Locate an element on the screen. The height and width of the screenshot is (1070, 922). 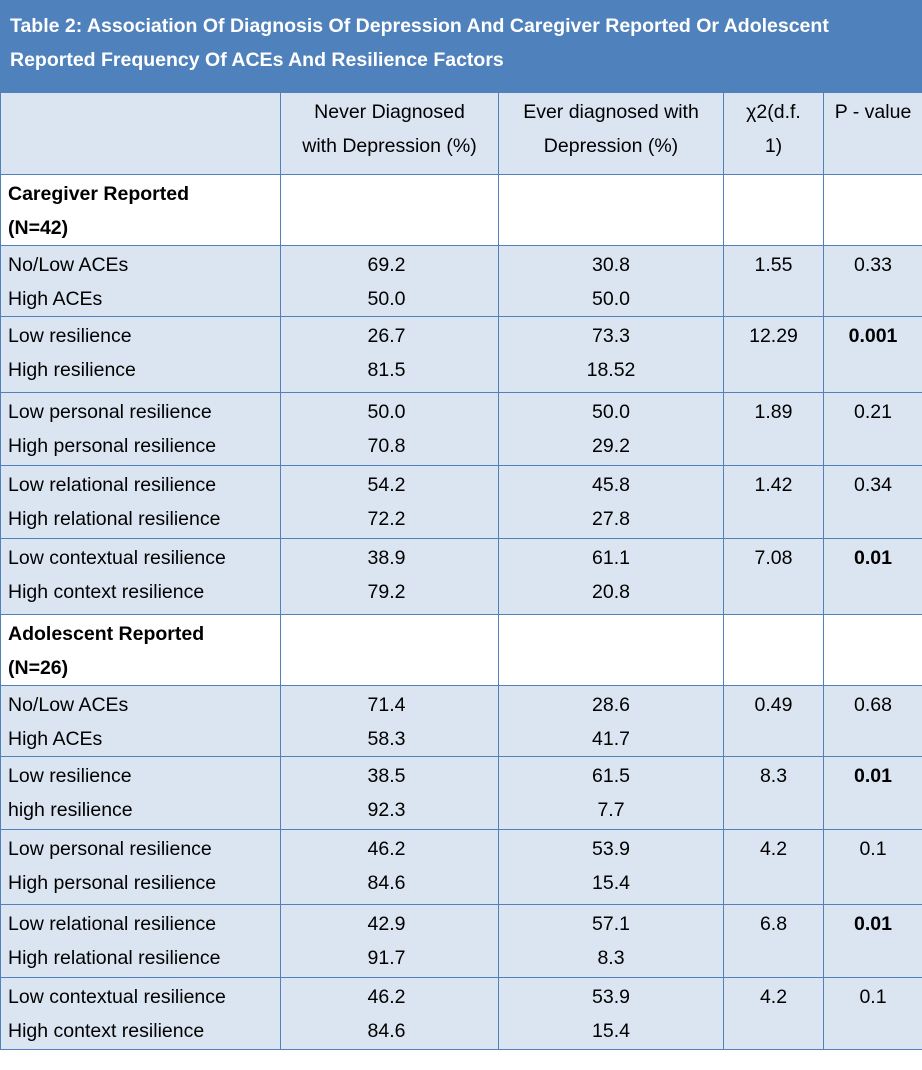
section-row: Adolescent Reported (N=26) is located at coordinates (461, 650).